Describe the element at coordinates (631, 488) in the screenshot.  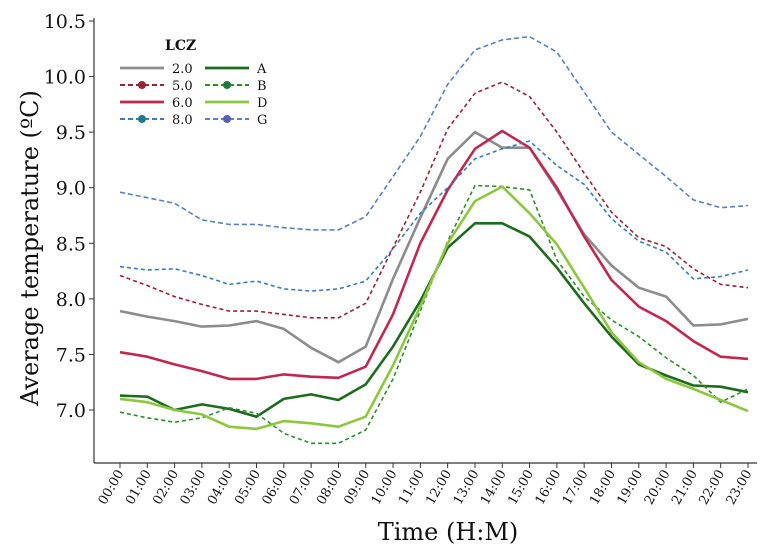
I see `x-tick-label: 19:00` at that location.